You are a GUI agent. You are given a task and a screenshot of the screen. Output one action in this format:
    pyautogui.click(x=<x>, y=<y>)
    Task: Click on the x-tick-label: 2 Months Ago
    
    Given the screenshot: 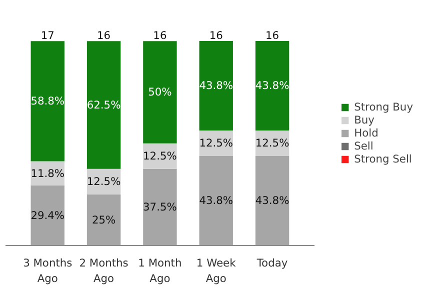 What is the action you would take?
    pyautogui.click(x=104, y=271)
    